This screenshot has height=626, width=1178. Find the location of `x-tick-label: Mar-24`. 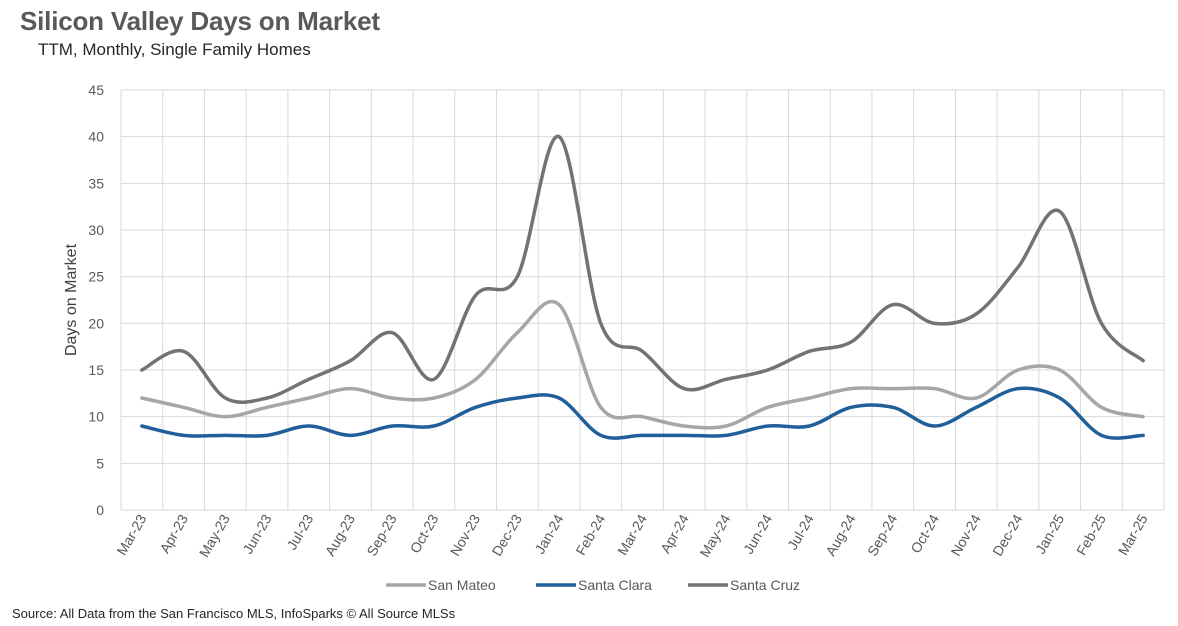

x-tick-label: Mar-24 is located at coordinates (632, 534).